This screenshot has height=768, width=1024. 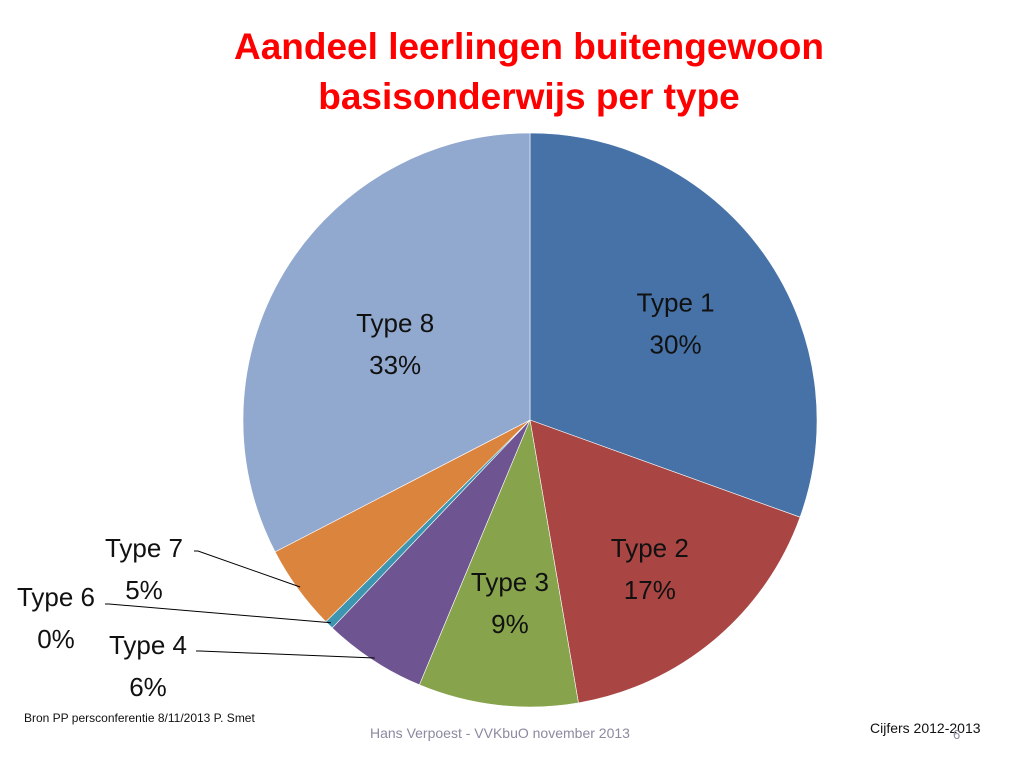 What do you see at coordinates (650, 548) in the screenshot?
I see `slice-label-type-2: Type 2` at bounding box center [650, 548].